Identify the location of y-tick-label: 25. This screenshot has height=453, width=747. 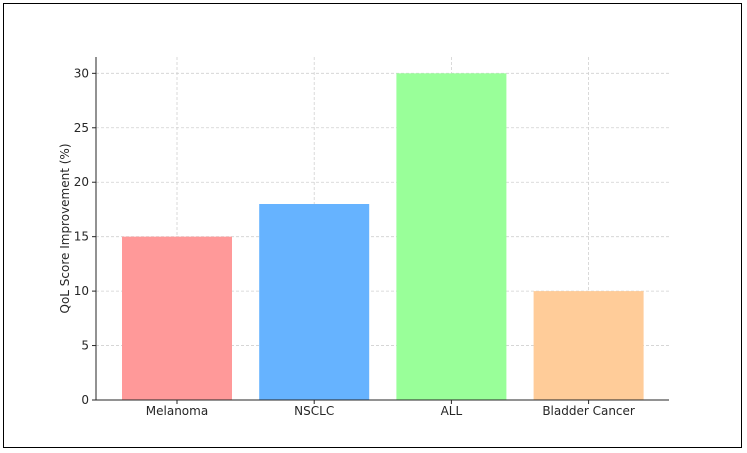
(81, 128).